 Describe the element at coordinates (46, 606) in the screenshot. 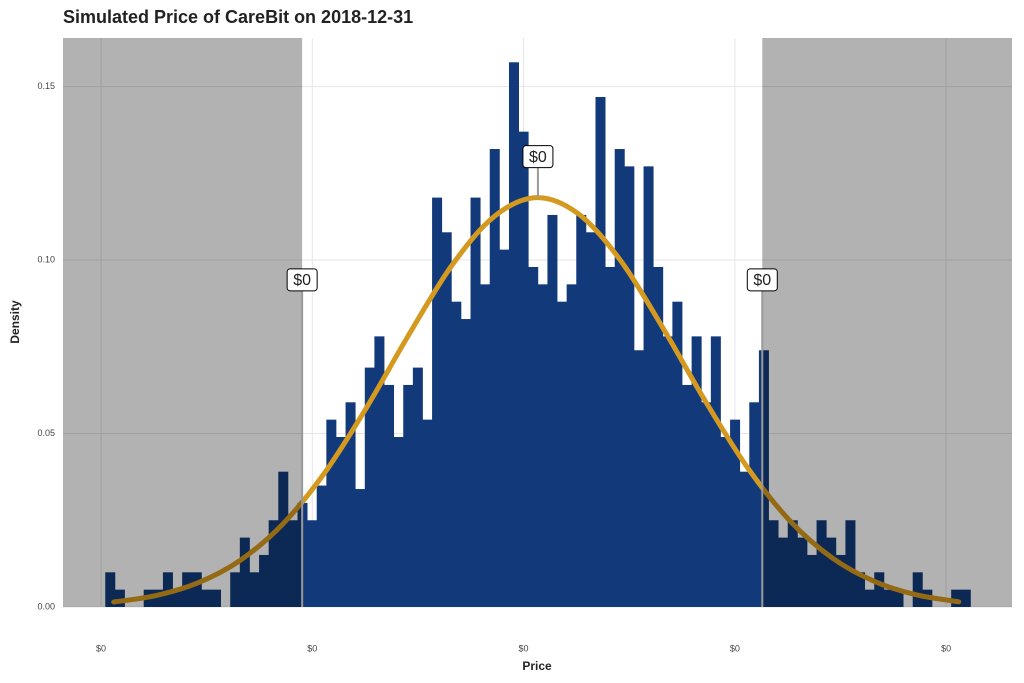

I see `y-tick-label: 0.00` at that location.